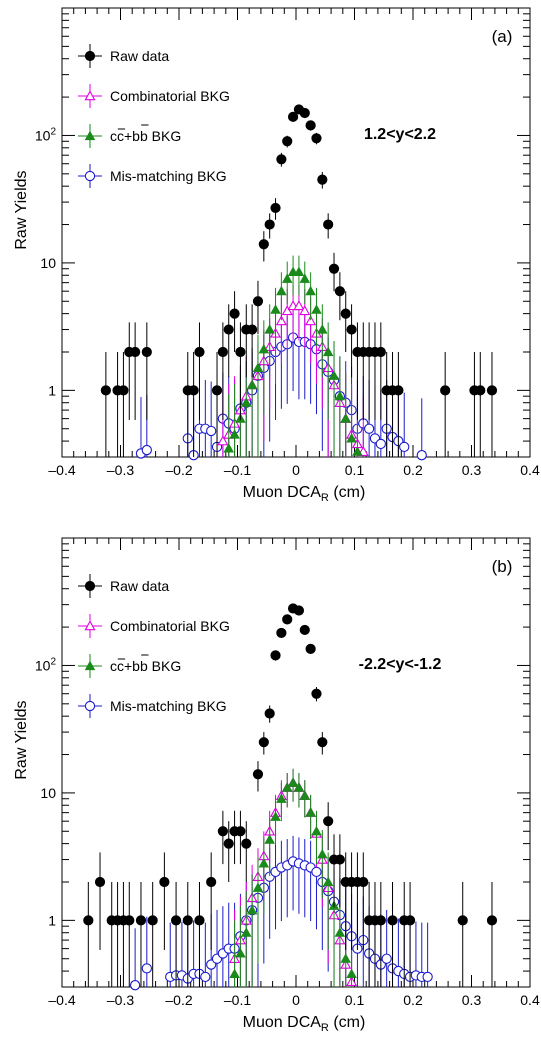 The width and height of the screenshot is (541, 1043). Describe the element at coordinates (293, 356) in the screenshot. I see `series-cc-bb-bkg` at that location.